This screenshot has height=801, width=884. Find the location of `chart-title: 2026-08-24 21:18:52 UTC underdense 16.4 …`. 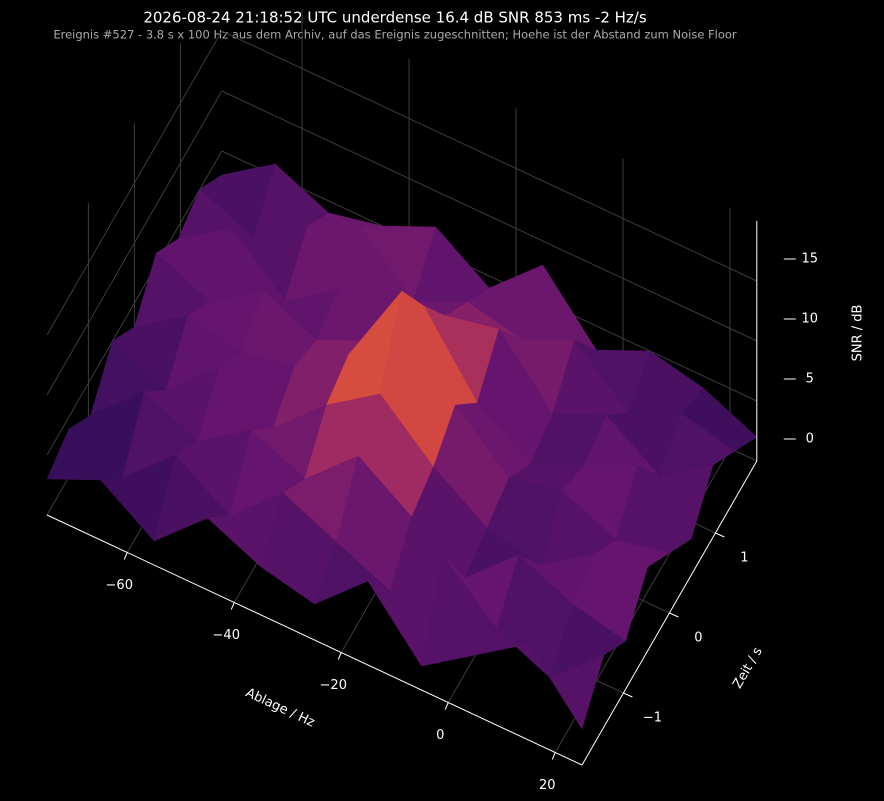

chart-title: 2026-08-24 21:18:52 UTC underdense 16.4 … is located at coordinates (395, 18).